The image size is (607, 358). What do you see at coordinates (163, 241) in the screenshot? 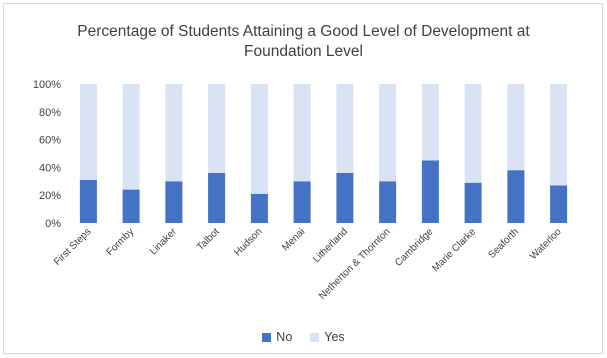
I see `x-category-label: Linaker` at bounding box center [163, 241].